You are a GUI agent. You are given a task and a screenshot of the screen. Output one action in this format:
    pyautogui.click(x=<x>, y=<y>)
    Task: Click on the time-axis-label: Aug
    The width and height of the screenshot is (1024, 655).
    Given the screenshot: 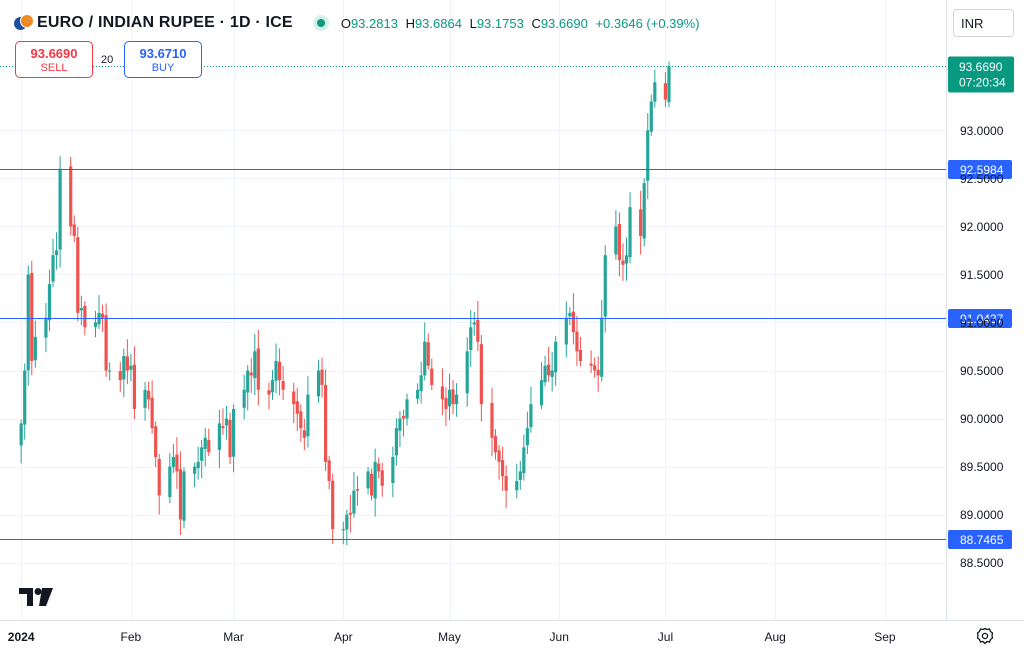 What is the action you would take?
    pyautogui.click(x=775, y=637)
    